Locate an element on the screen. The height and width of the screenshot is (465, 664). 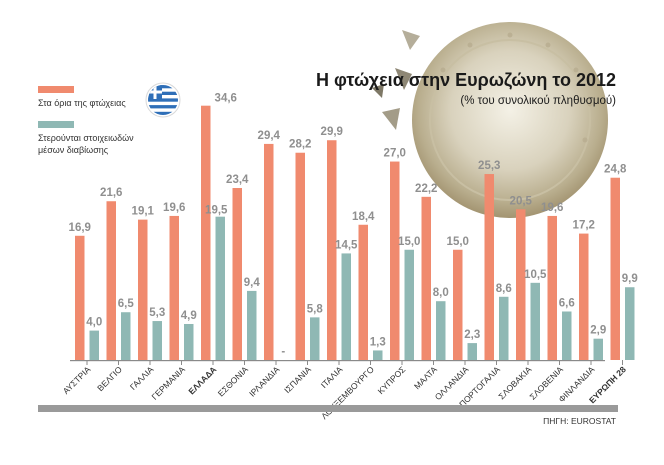
value-label-poverty: 19,1 is located at coordinates (143, 212).